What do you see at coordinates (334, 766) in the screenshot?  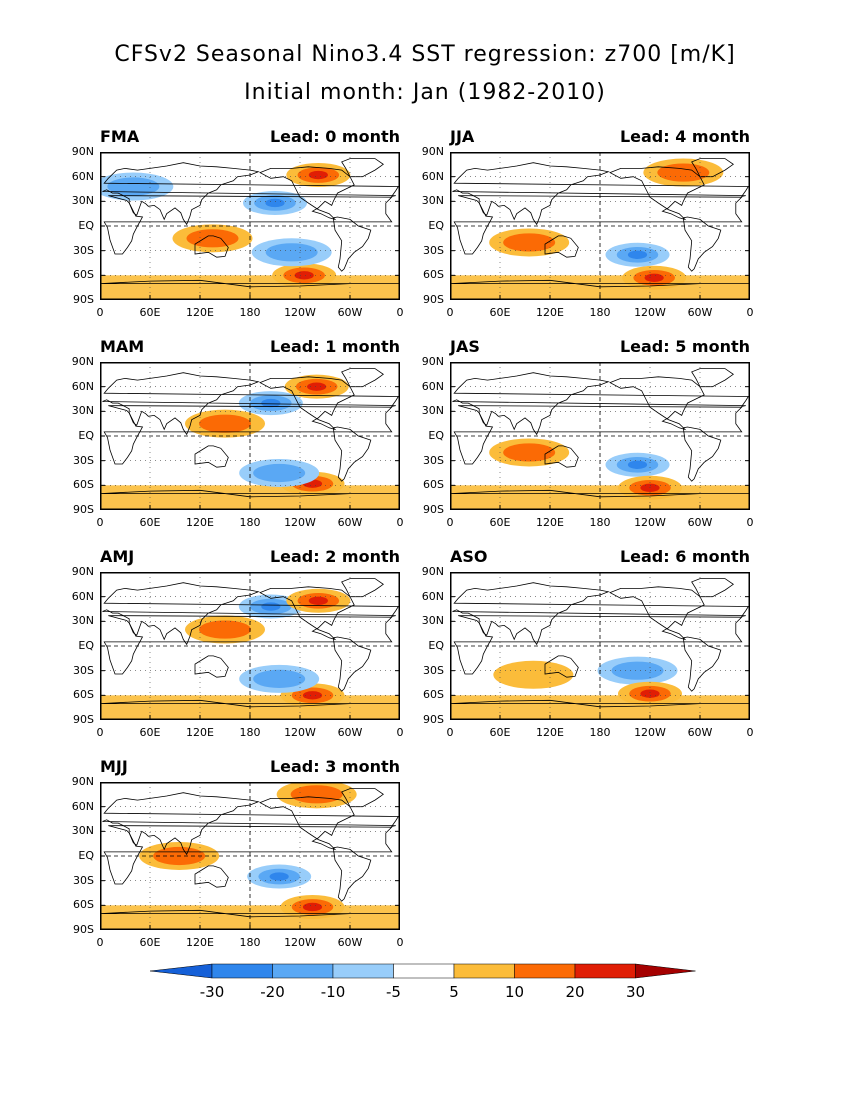 I see `panel-lead-label: Lead: 3 month` at bounding box center [334, 766].